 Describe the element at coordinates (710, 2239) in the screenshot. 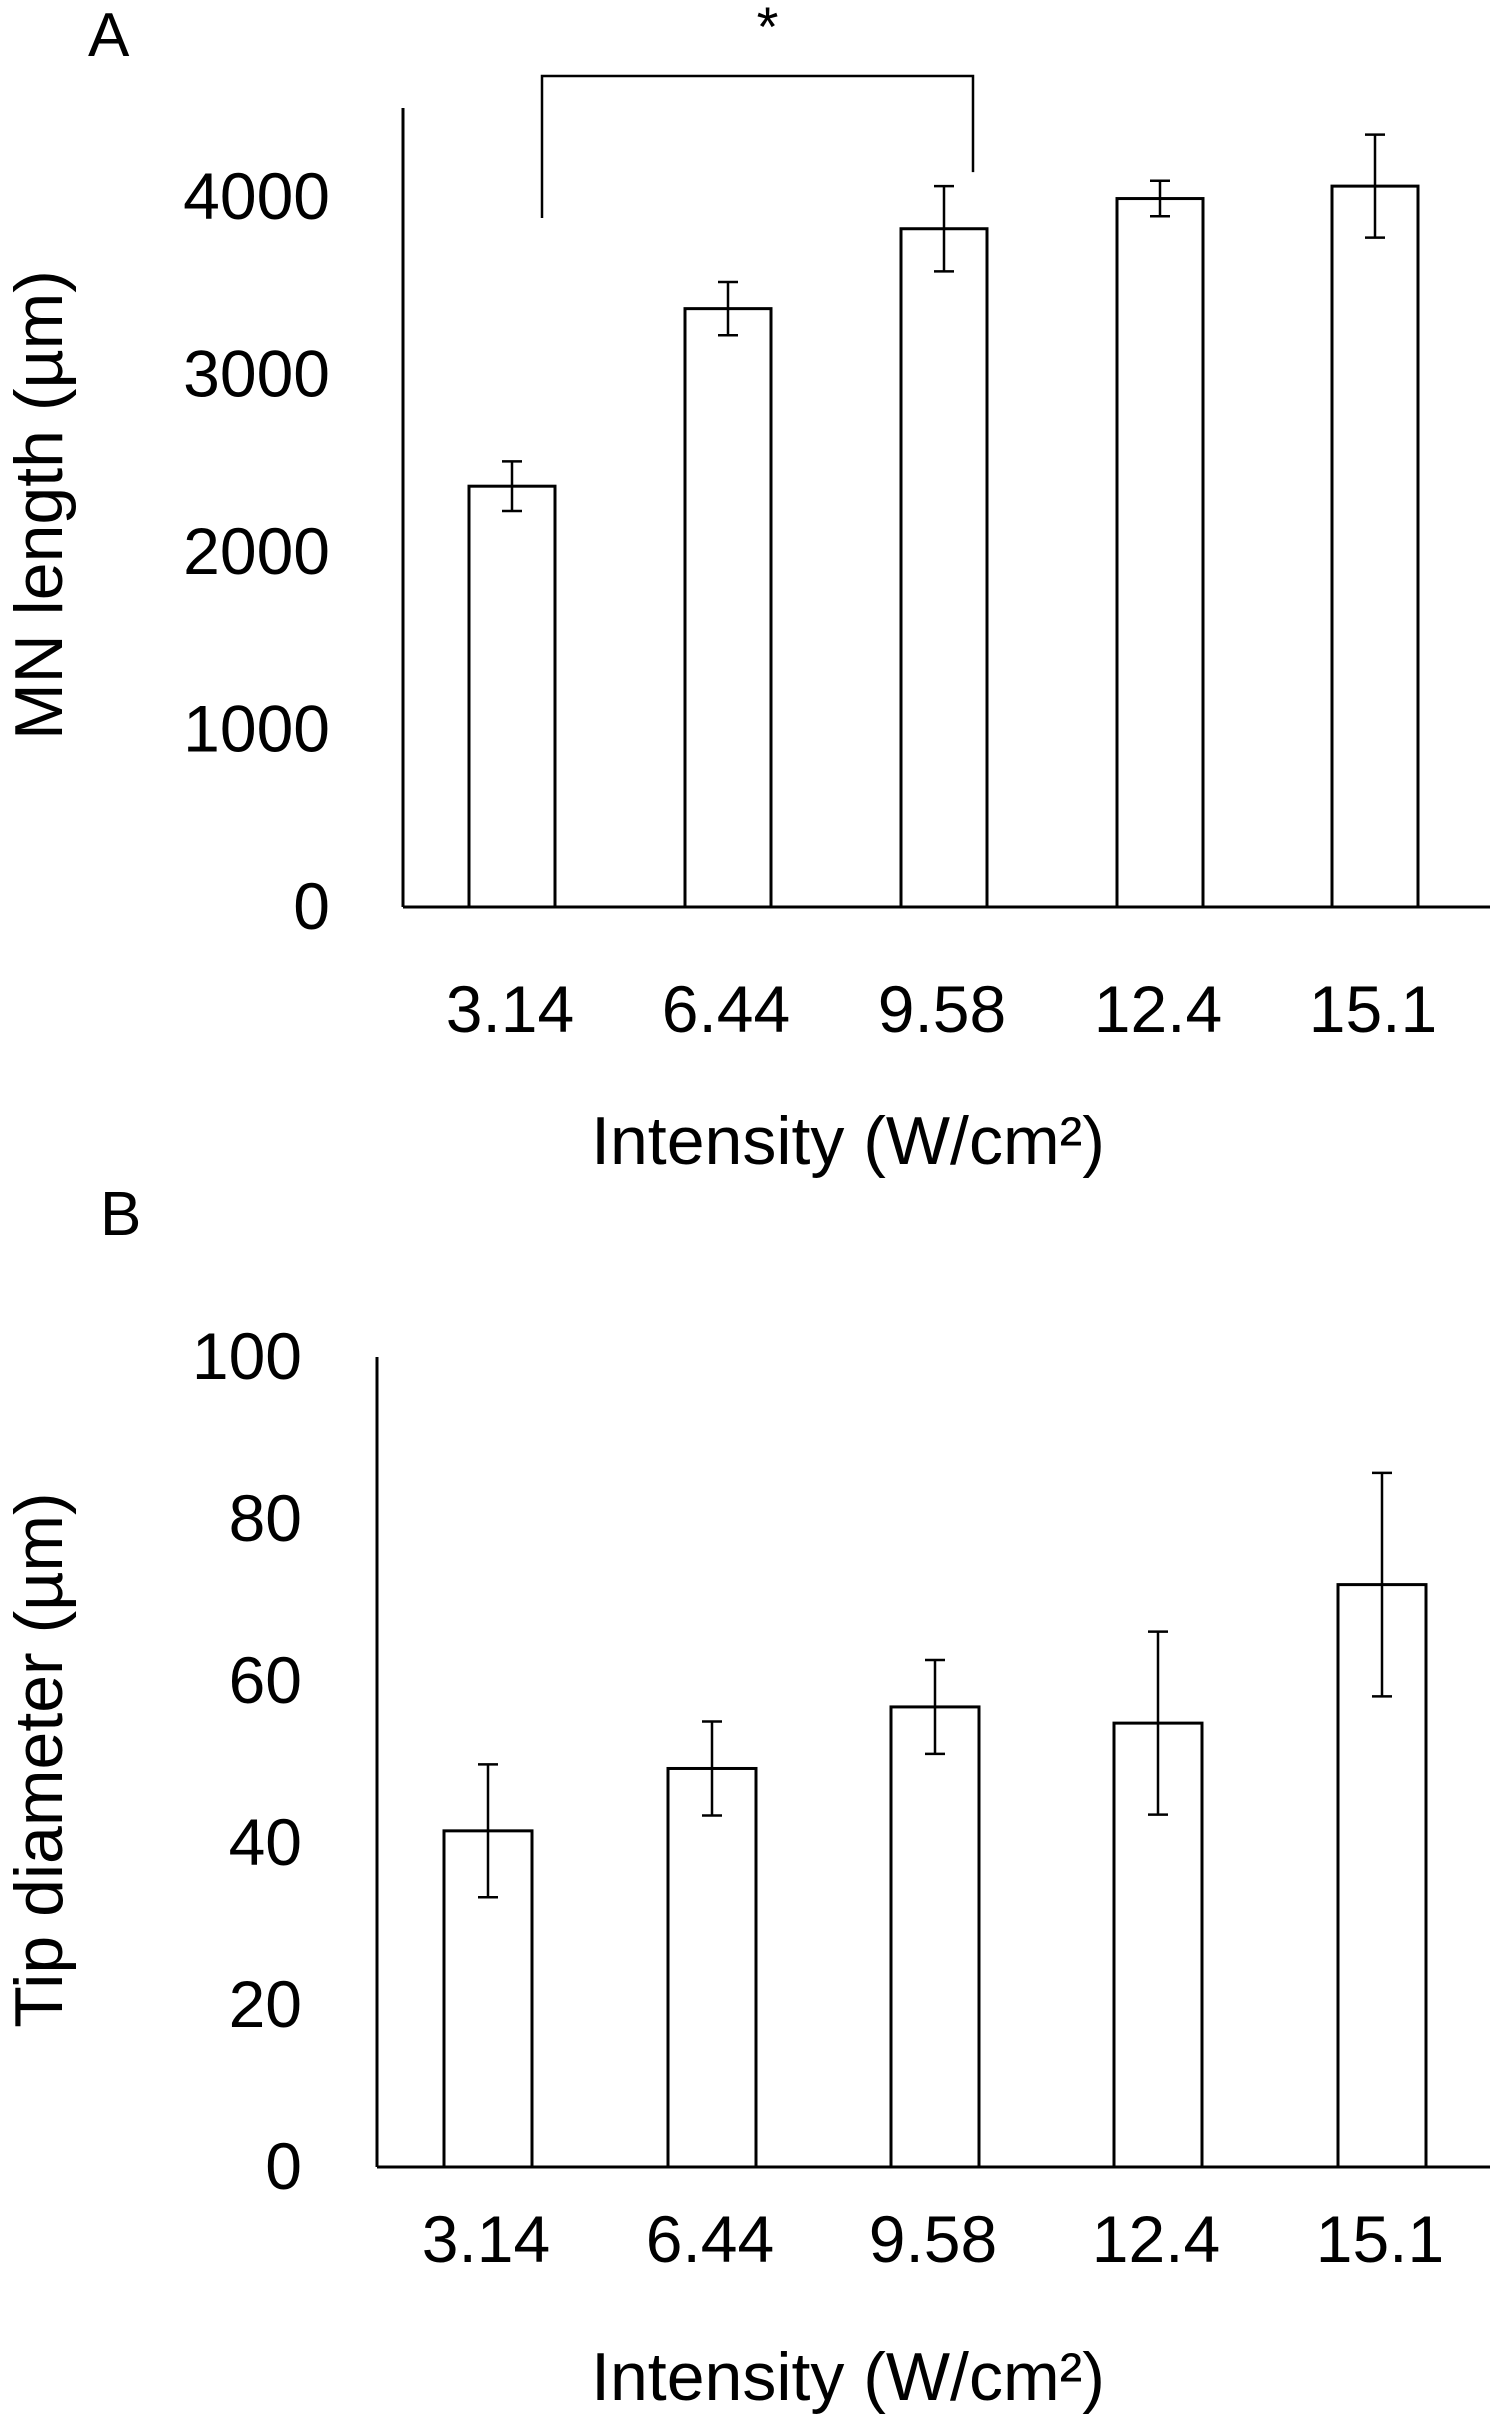

I see `panel-b-x-tick-label: 6.44` at that location.